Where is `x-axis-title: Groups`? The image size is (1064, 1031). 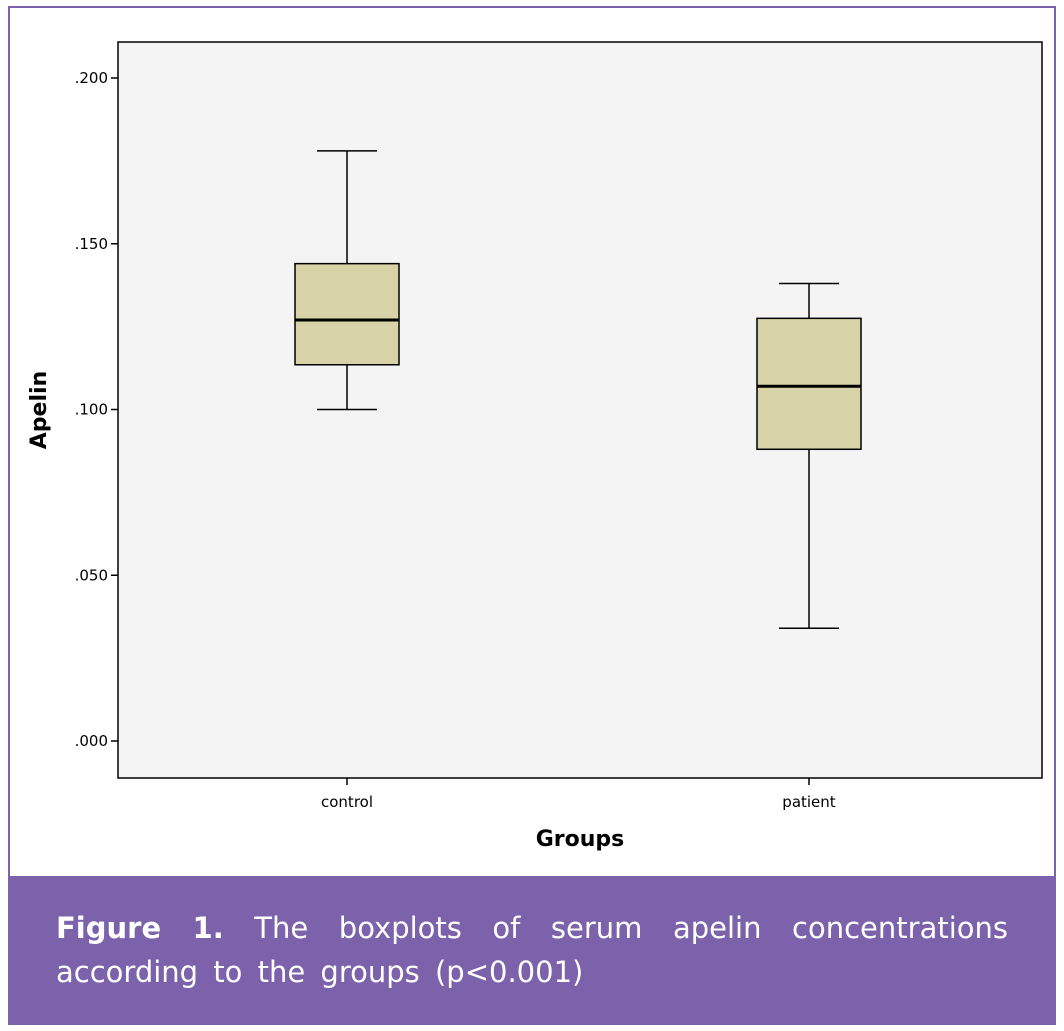 x-axis-title: Groups is located at coordinates (580, 839).